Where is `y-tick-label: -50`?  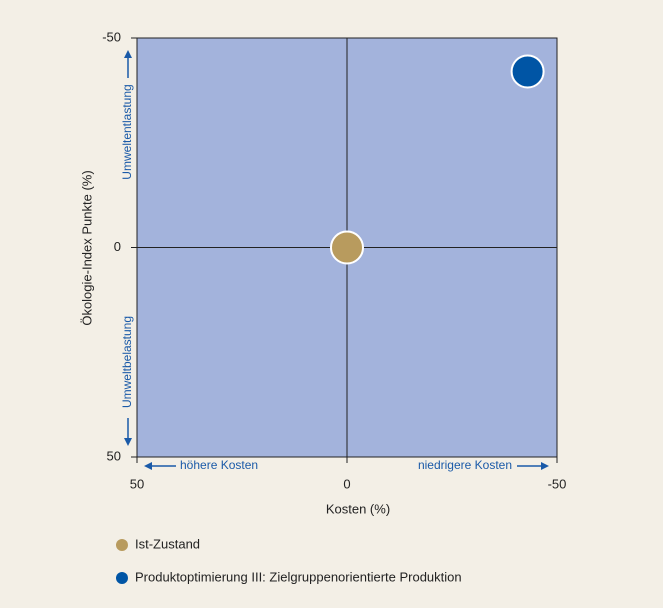 y-tick-label: -50 is located at coordinates (111, 36).